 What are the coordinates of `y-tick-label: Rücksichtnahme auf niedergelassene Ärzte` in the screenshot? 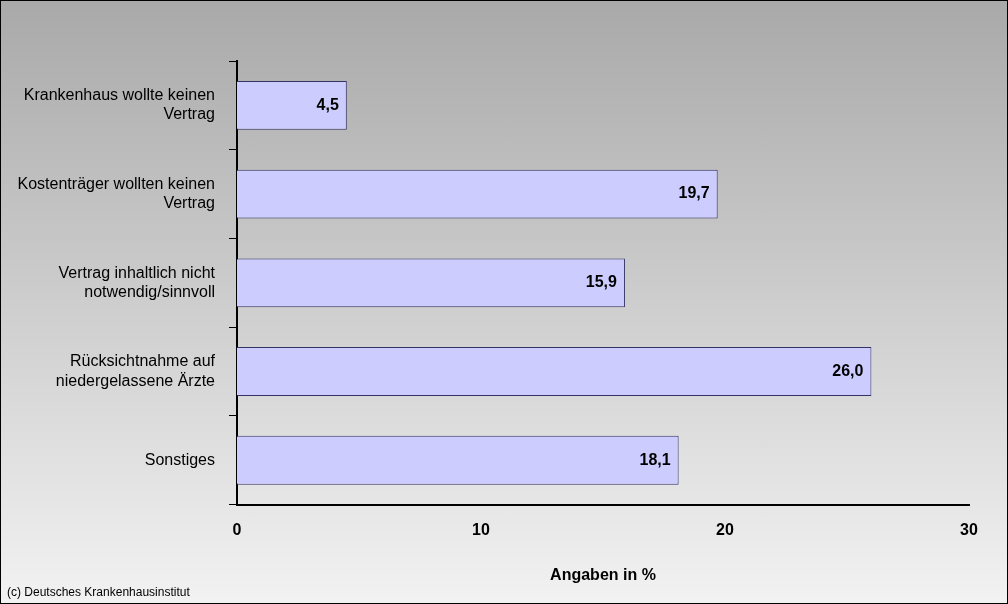 It's located at (135, 370).